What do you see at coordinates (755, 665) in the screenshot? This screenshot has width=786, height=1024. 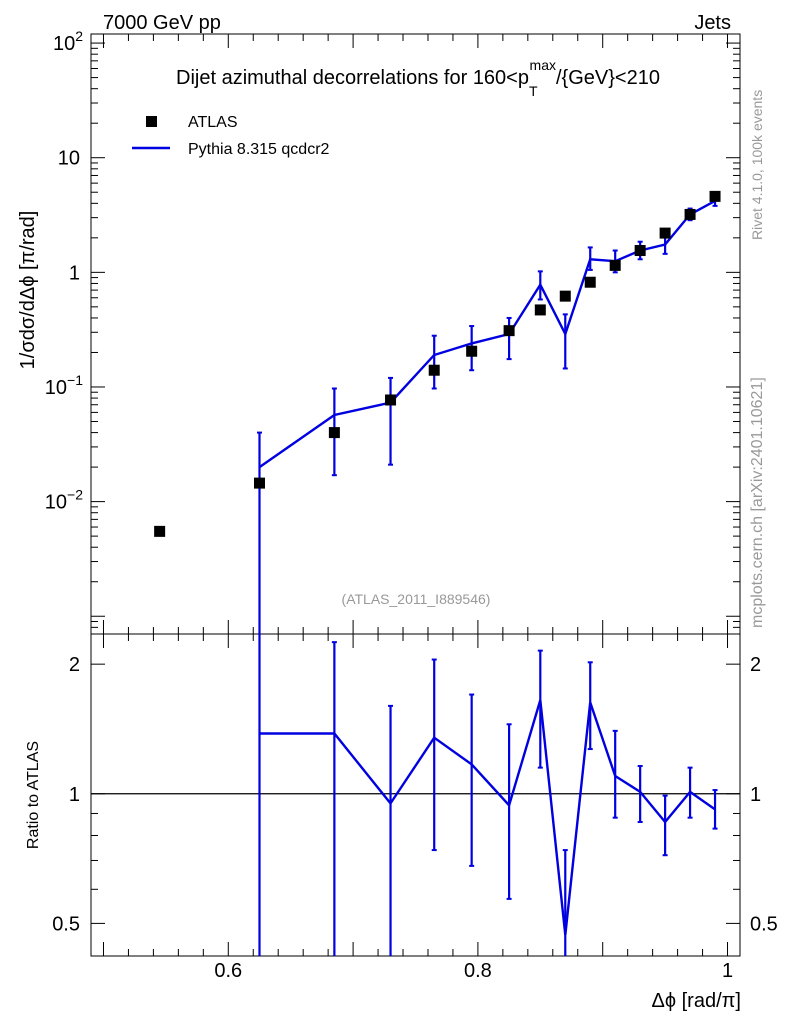 I see `ratio-y-tick-label-right: 2` at bounding box center [755, 665].